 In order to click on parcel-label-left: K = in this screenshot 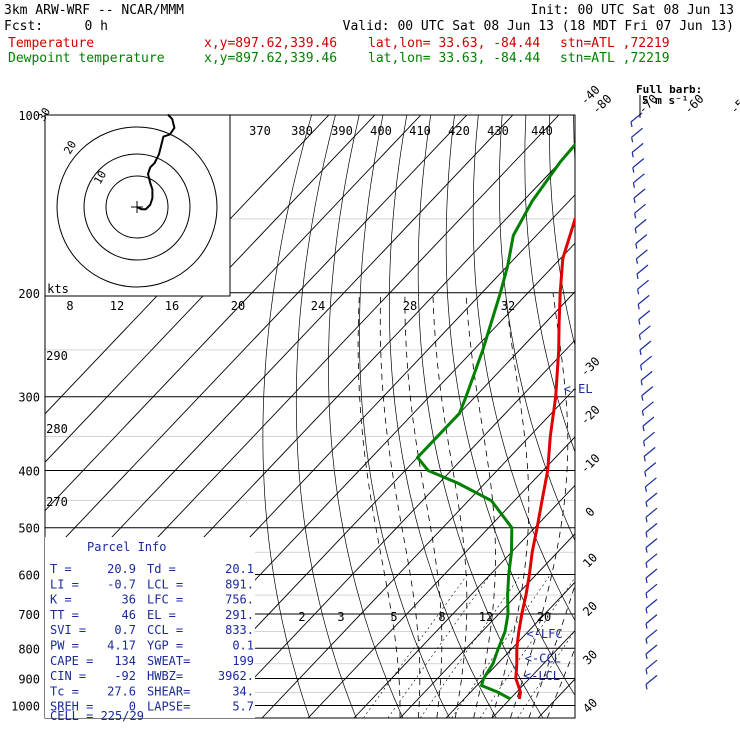, I will do `click(61, 600)`.